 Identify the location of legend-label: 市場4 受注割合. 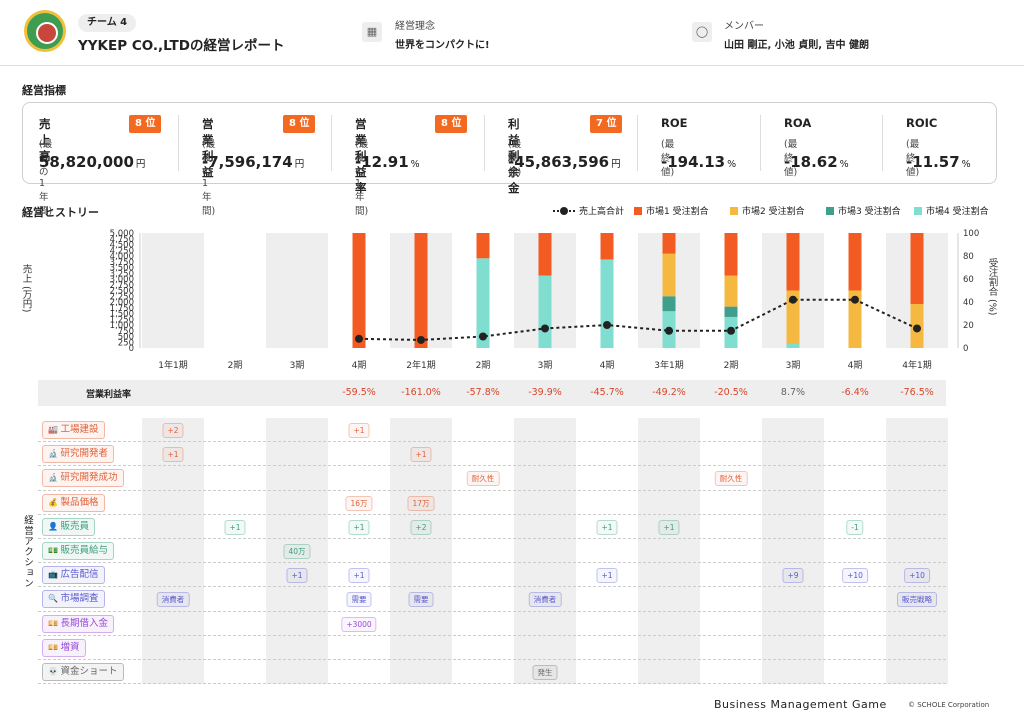
(957, 212).